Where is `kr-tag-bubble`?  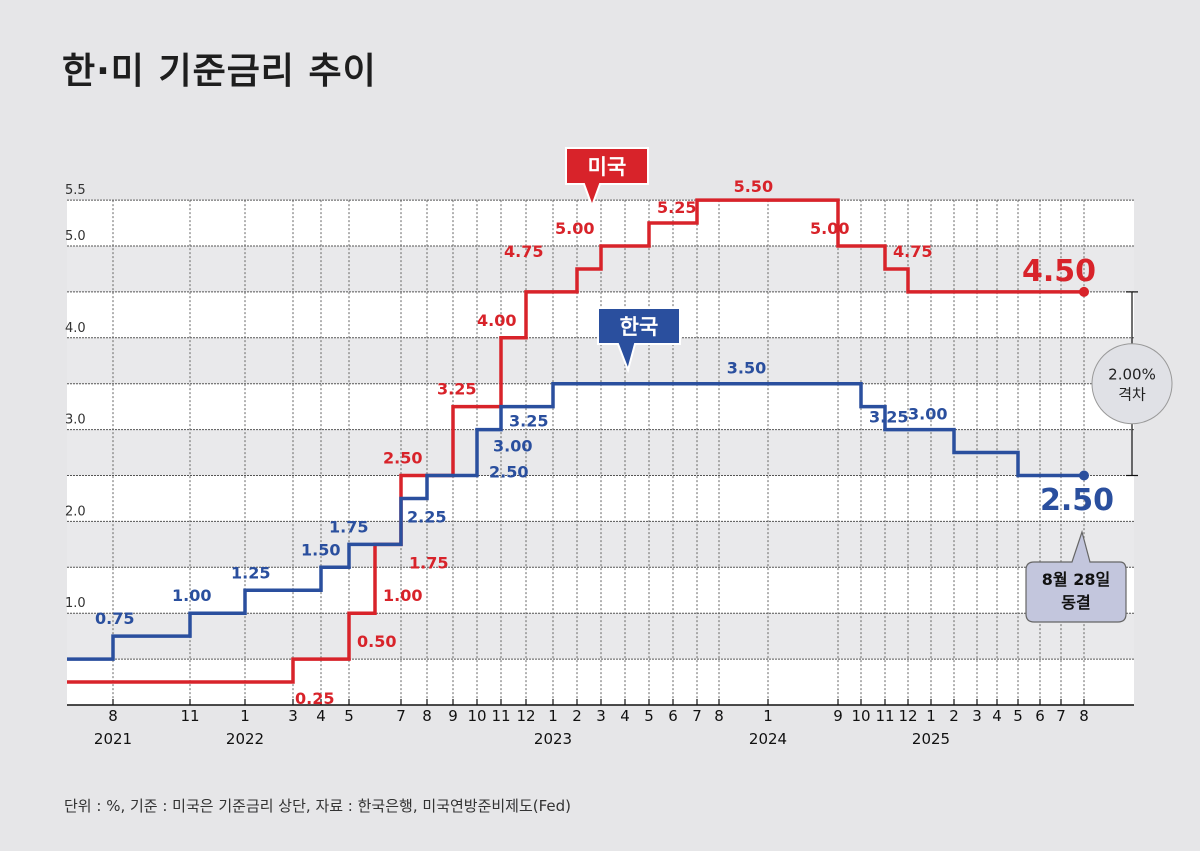
kr-tag-bubble is located at coordinates (639, 340).